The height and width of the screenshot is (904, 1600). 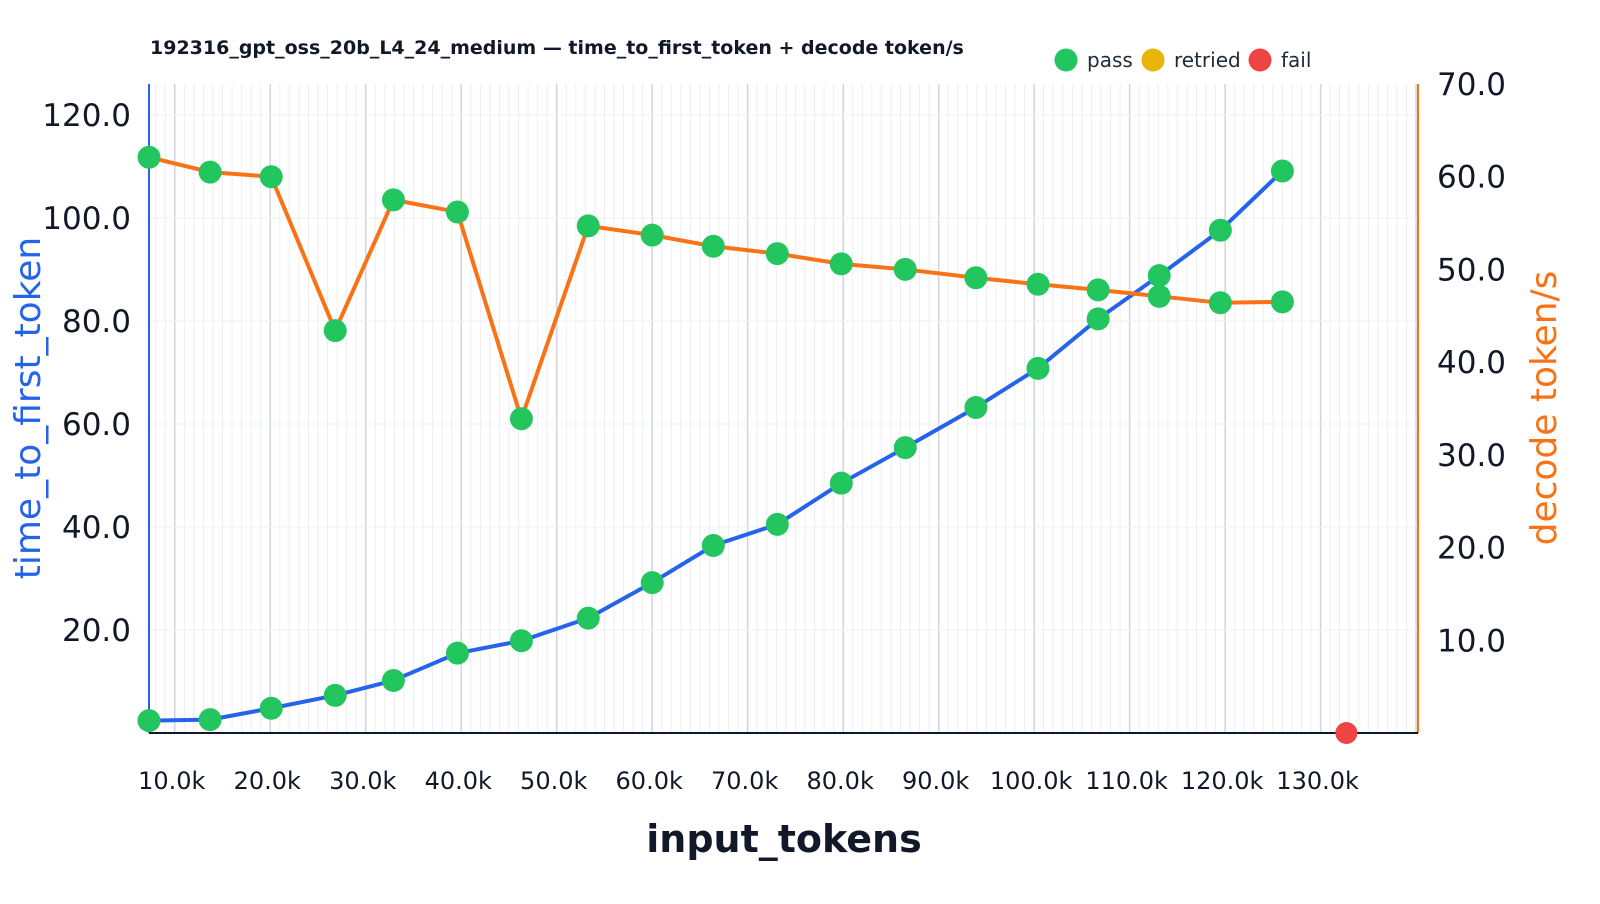 What do you see at coordinates (1346, 733) in the screenshot?
I see `data-point-fail` at bounding box center [1346, 733].